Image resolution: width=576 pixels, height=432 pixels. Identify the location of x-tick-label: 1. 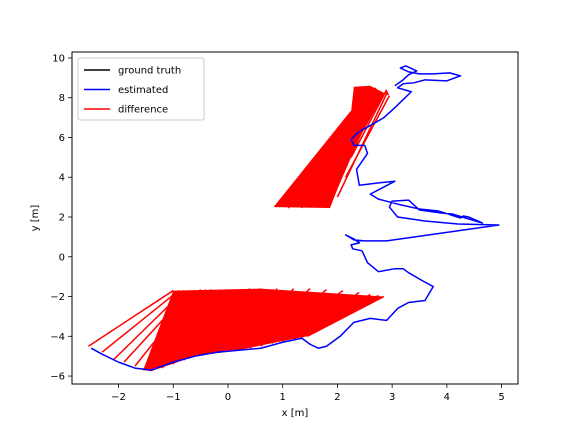
(282, 397).